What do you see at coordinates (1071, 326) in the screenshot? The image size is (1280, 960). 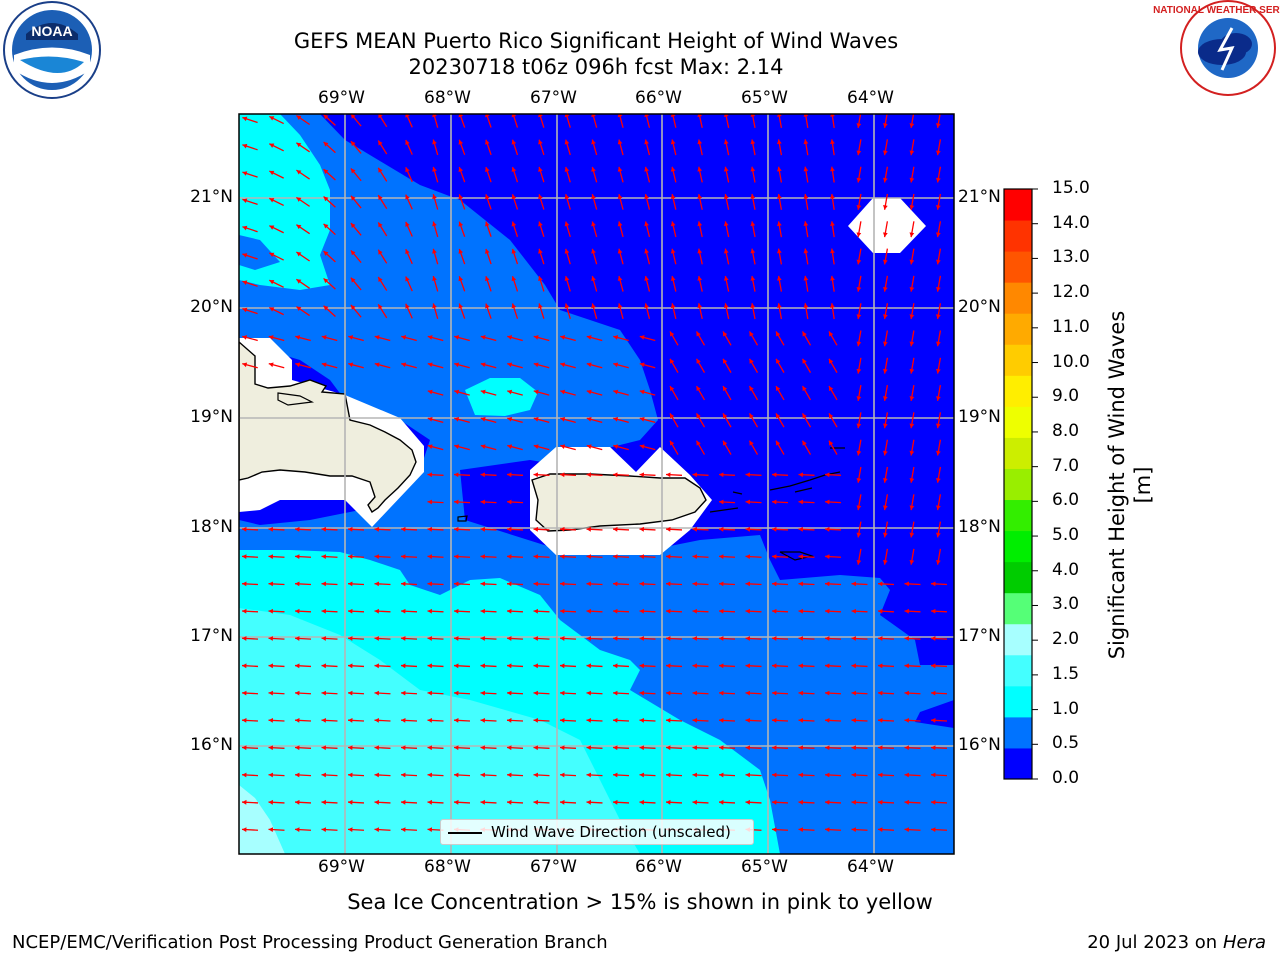 I see `colorbar-tick-label: 11.0` at bounding box center [1071, 326].